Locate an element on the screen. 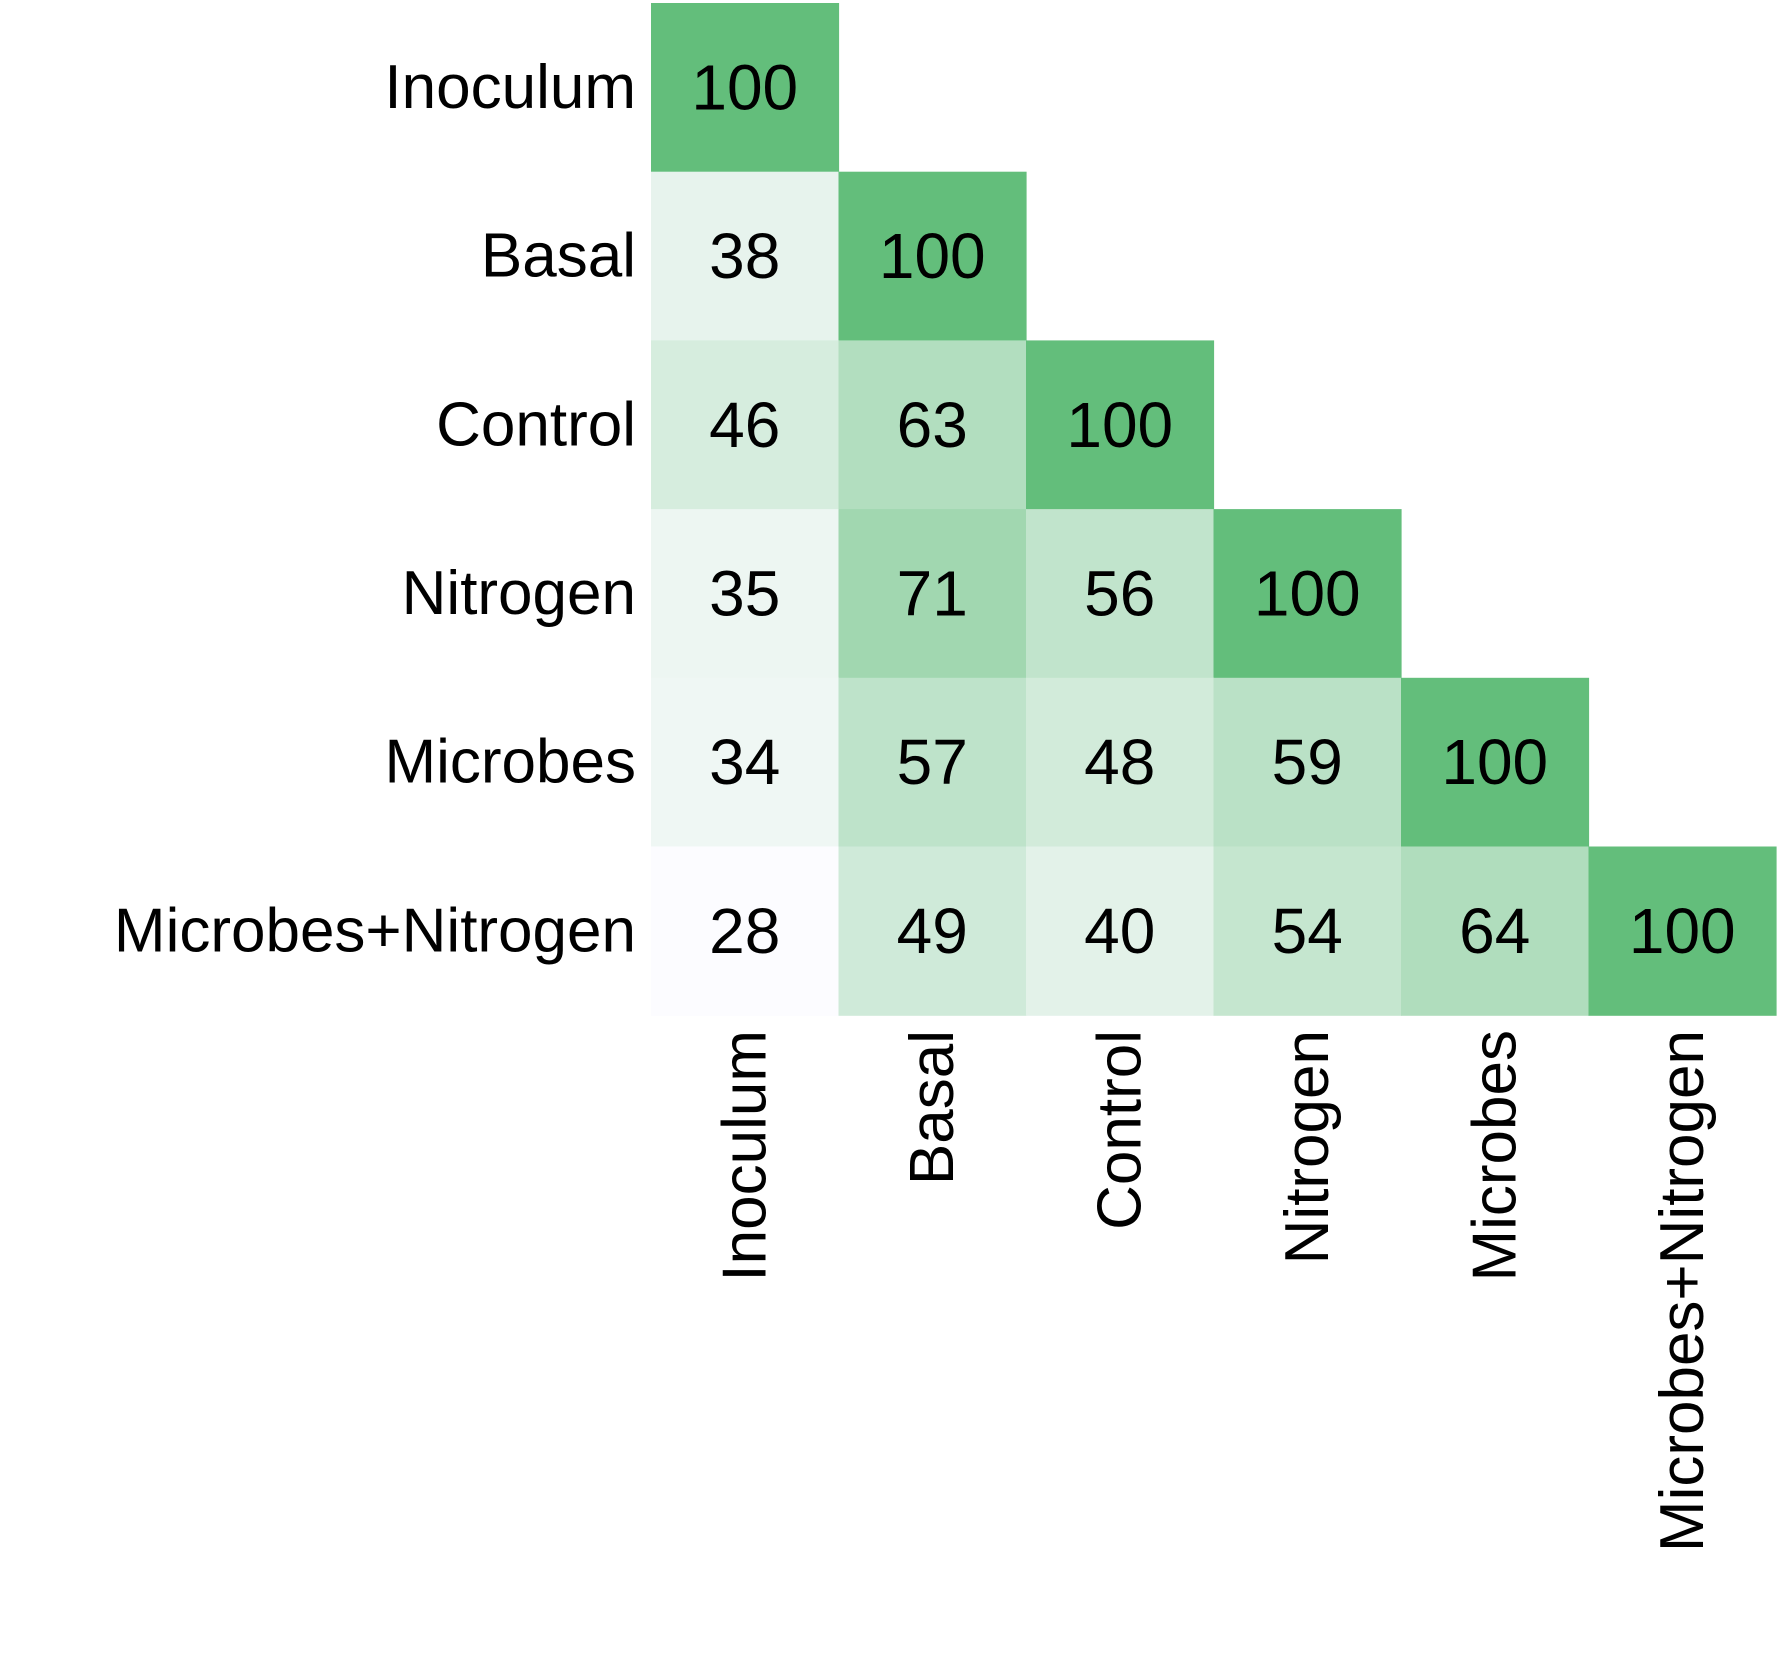  cell-value-label: 35 is located at coordinates (744, 593).